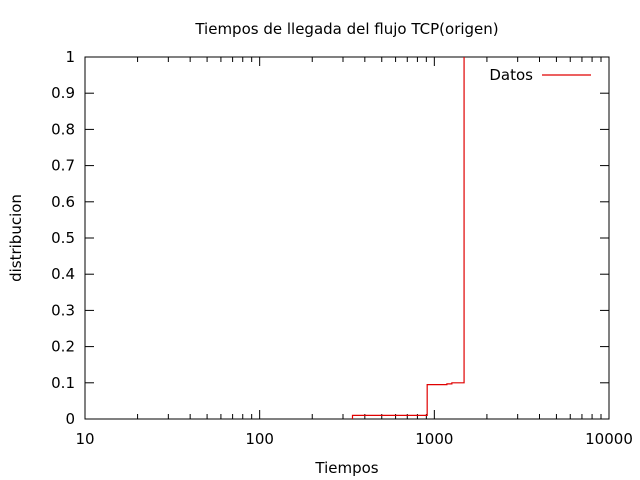 The width and height of the screenshot is (640, 480). What do you see at coordinates (84, 439) in the screenshot?
I see `x-tick-label: 10` at bounding box center [84, 439].